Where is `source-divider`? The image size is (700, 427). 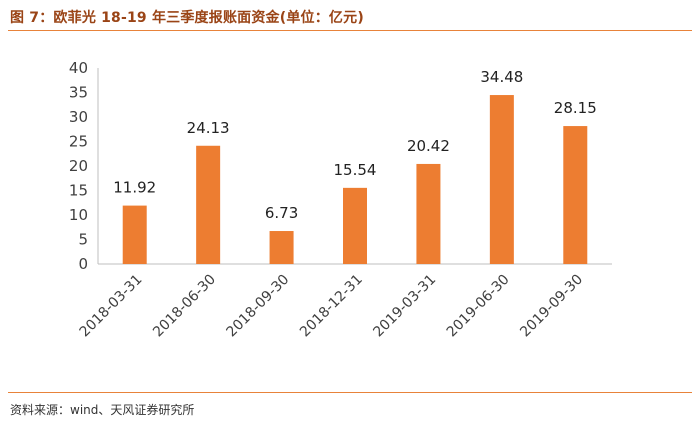
source-divider is located at coordinates (350, 392).